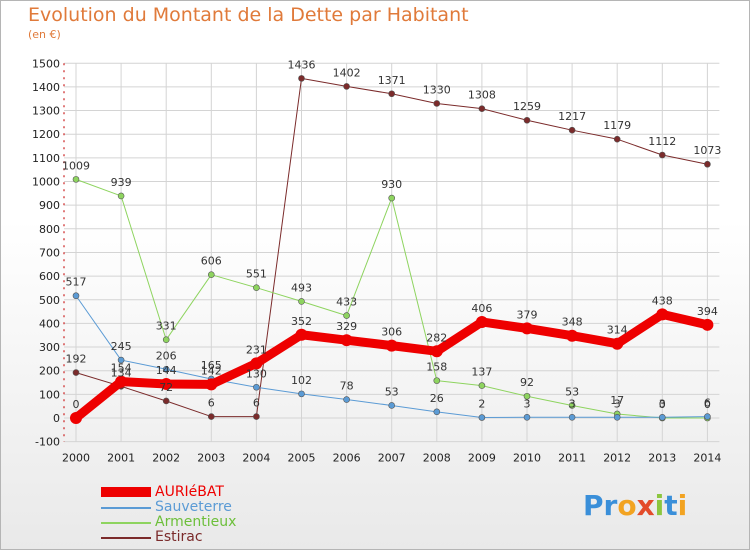  I want to click on brand-letter: t, so click(671, 505).